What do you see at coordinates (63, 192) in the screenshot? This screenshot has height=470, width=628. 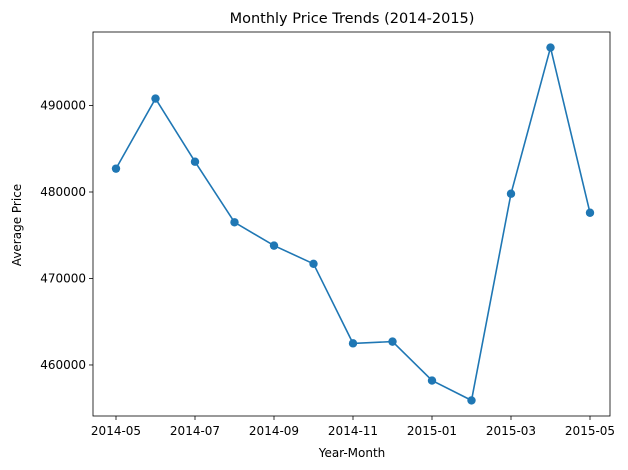 I see `y-tick-label: 480000` at bounding box center [63, 192].